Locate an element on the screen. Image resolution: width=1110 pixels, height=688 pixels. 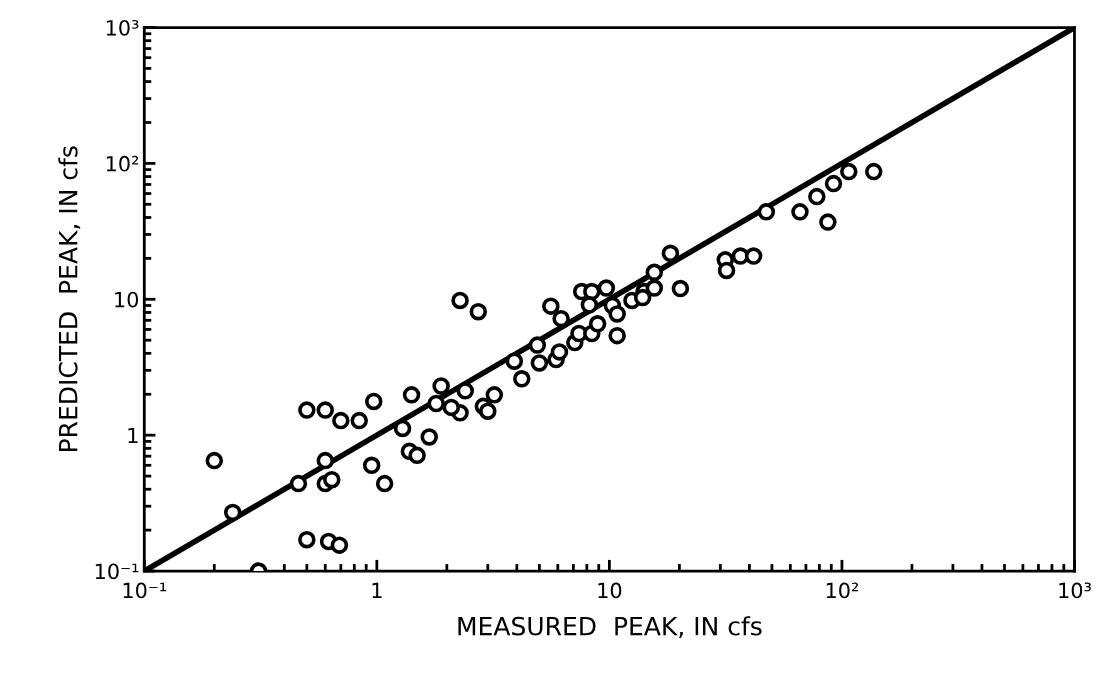
x-axis-title: MEASURED PEAK, IN cfs is located at coordinates (610, 627).